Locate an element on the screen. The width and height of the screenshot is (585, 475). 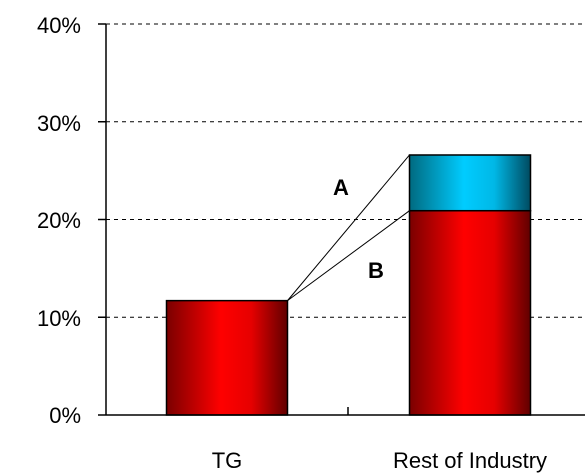
x-category-label-rest-of-industry: Rest of Industry is located at coordinates (470, 460).